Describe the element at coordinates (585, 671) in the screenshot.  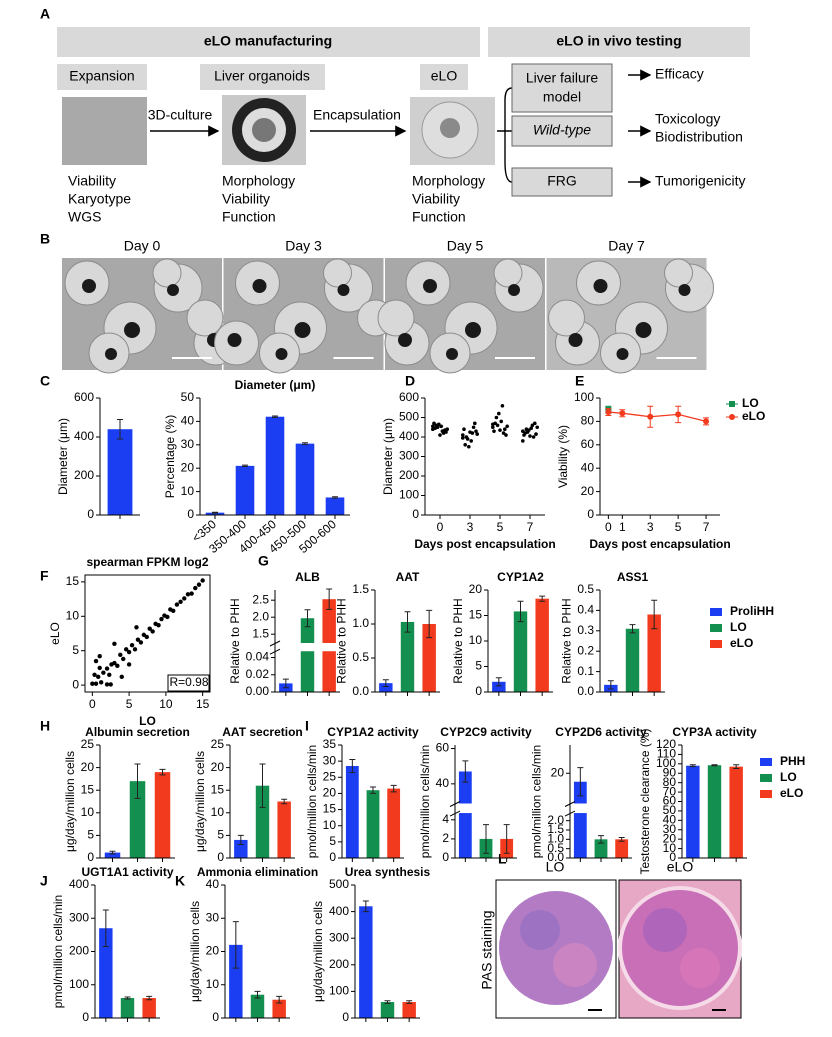
I see `y-tick-label: 0.1` at that location.